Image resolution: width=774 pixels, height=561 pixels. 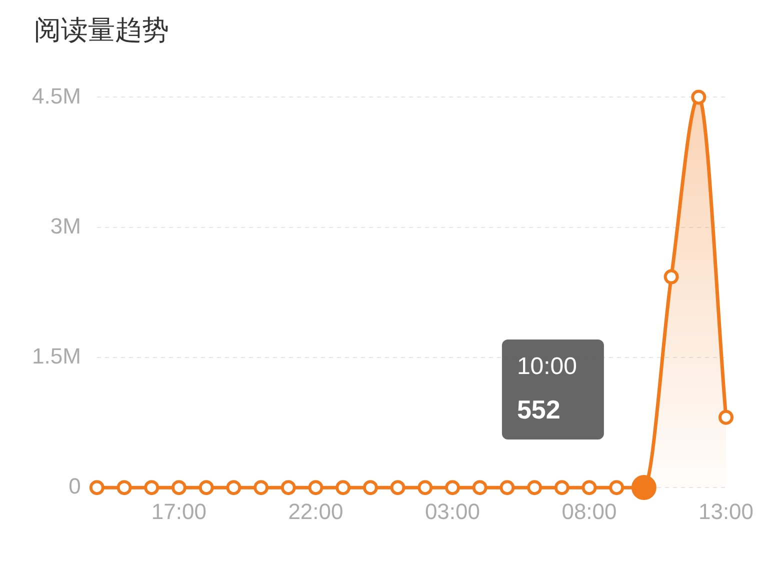 I want to click on y-tick-label: 3M, so click(x=65, y=225).